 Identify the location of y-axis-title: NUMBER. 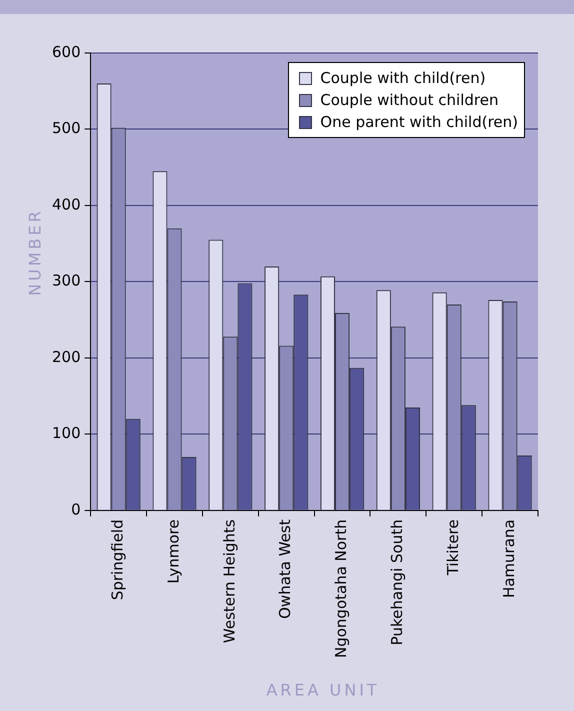
(35, 252).